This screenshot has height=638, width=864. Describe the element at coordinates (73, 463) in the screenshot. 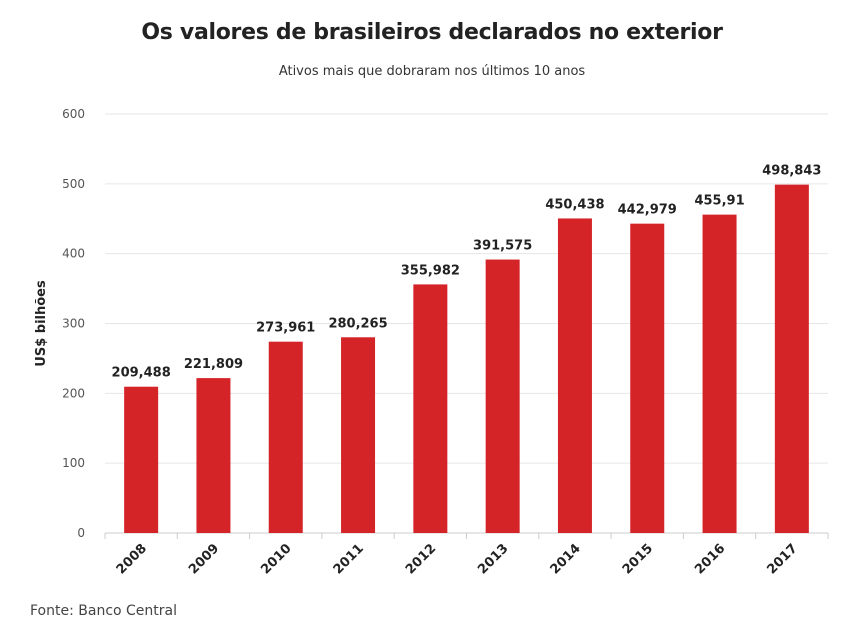

I see `y-tick-label: 100` at that location.